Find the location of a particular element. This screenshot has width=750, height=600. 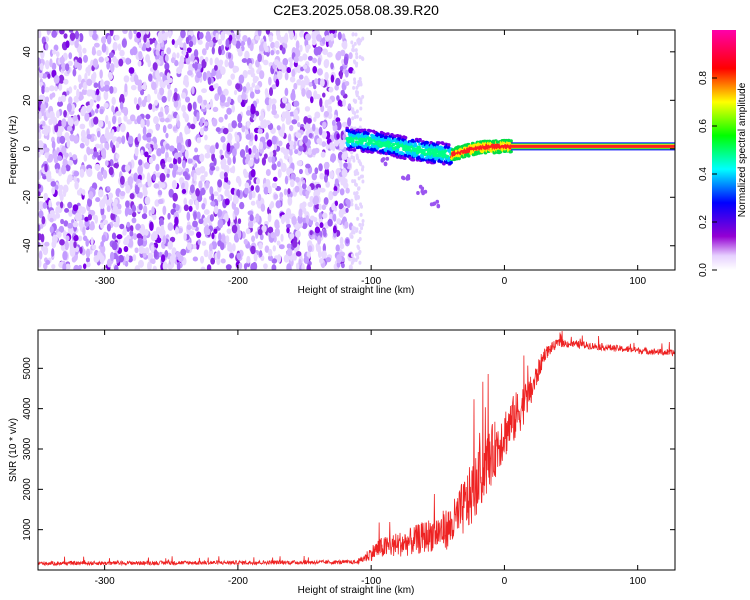

spectrogram-y-tick-label: 20 is located at coordinates (27, 100).